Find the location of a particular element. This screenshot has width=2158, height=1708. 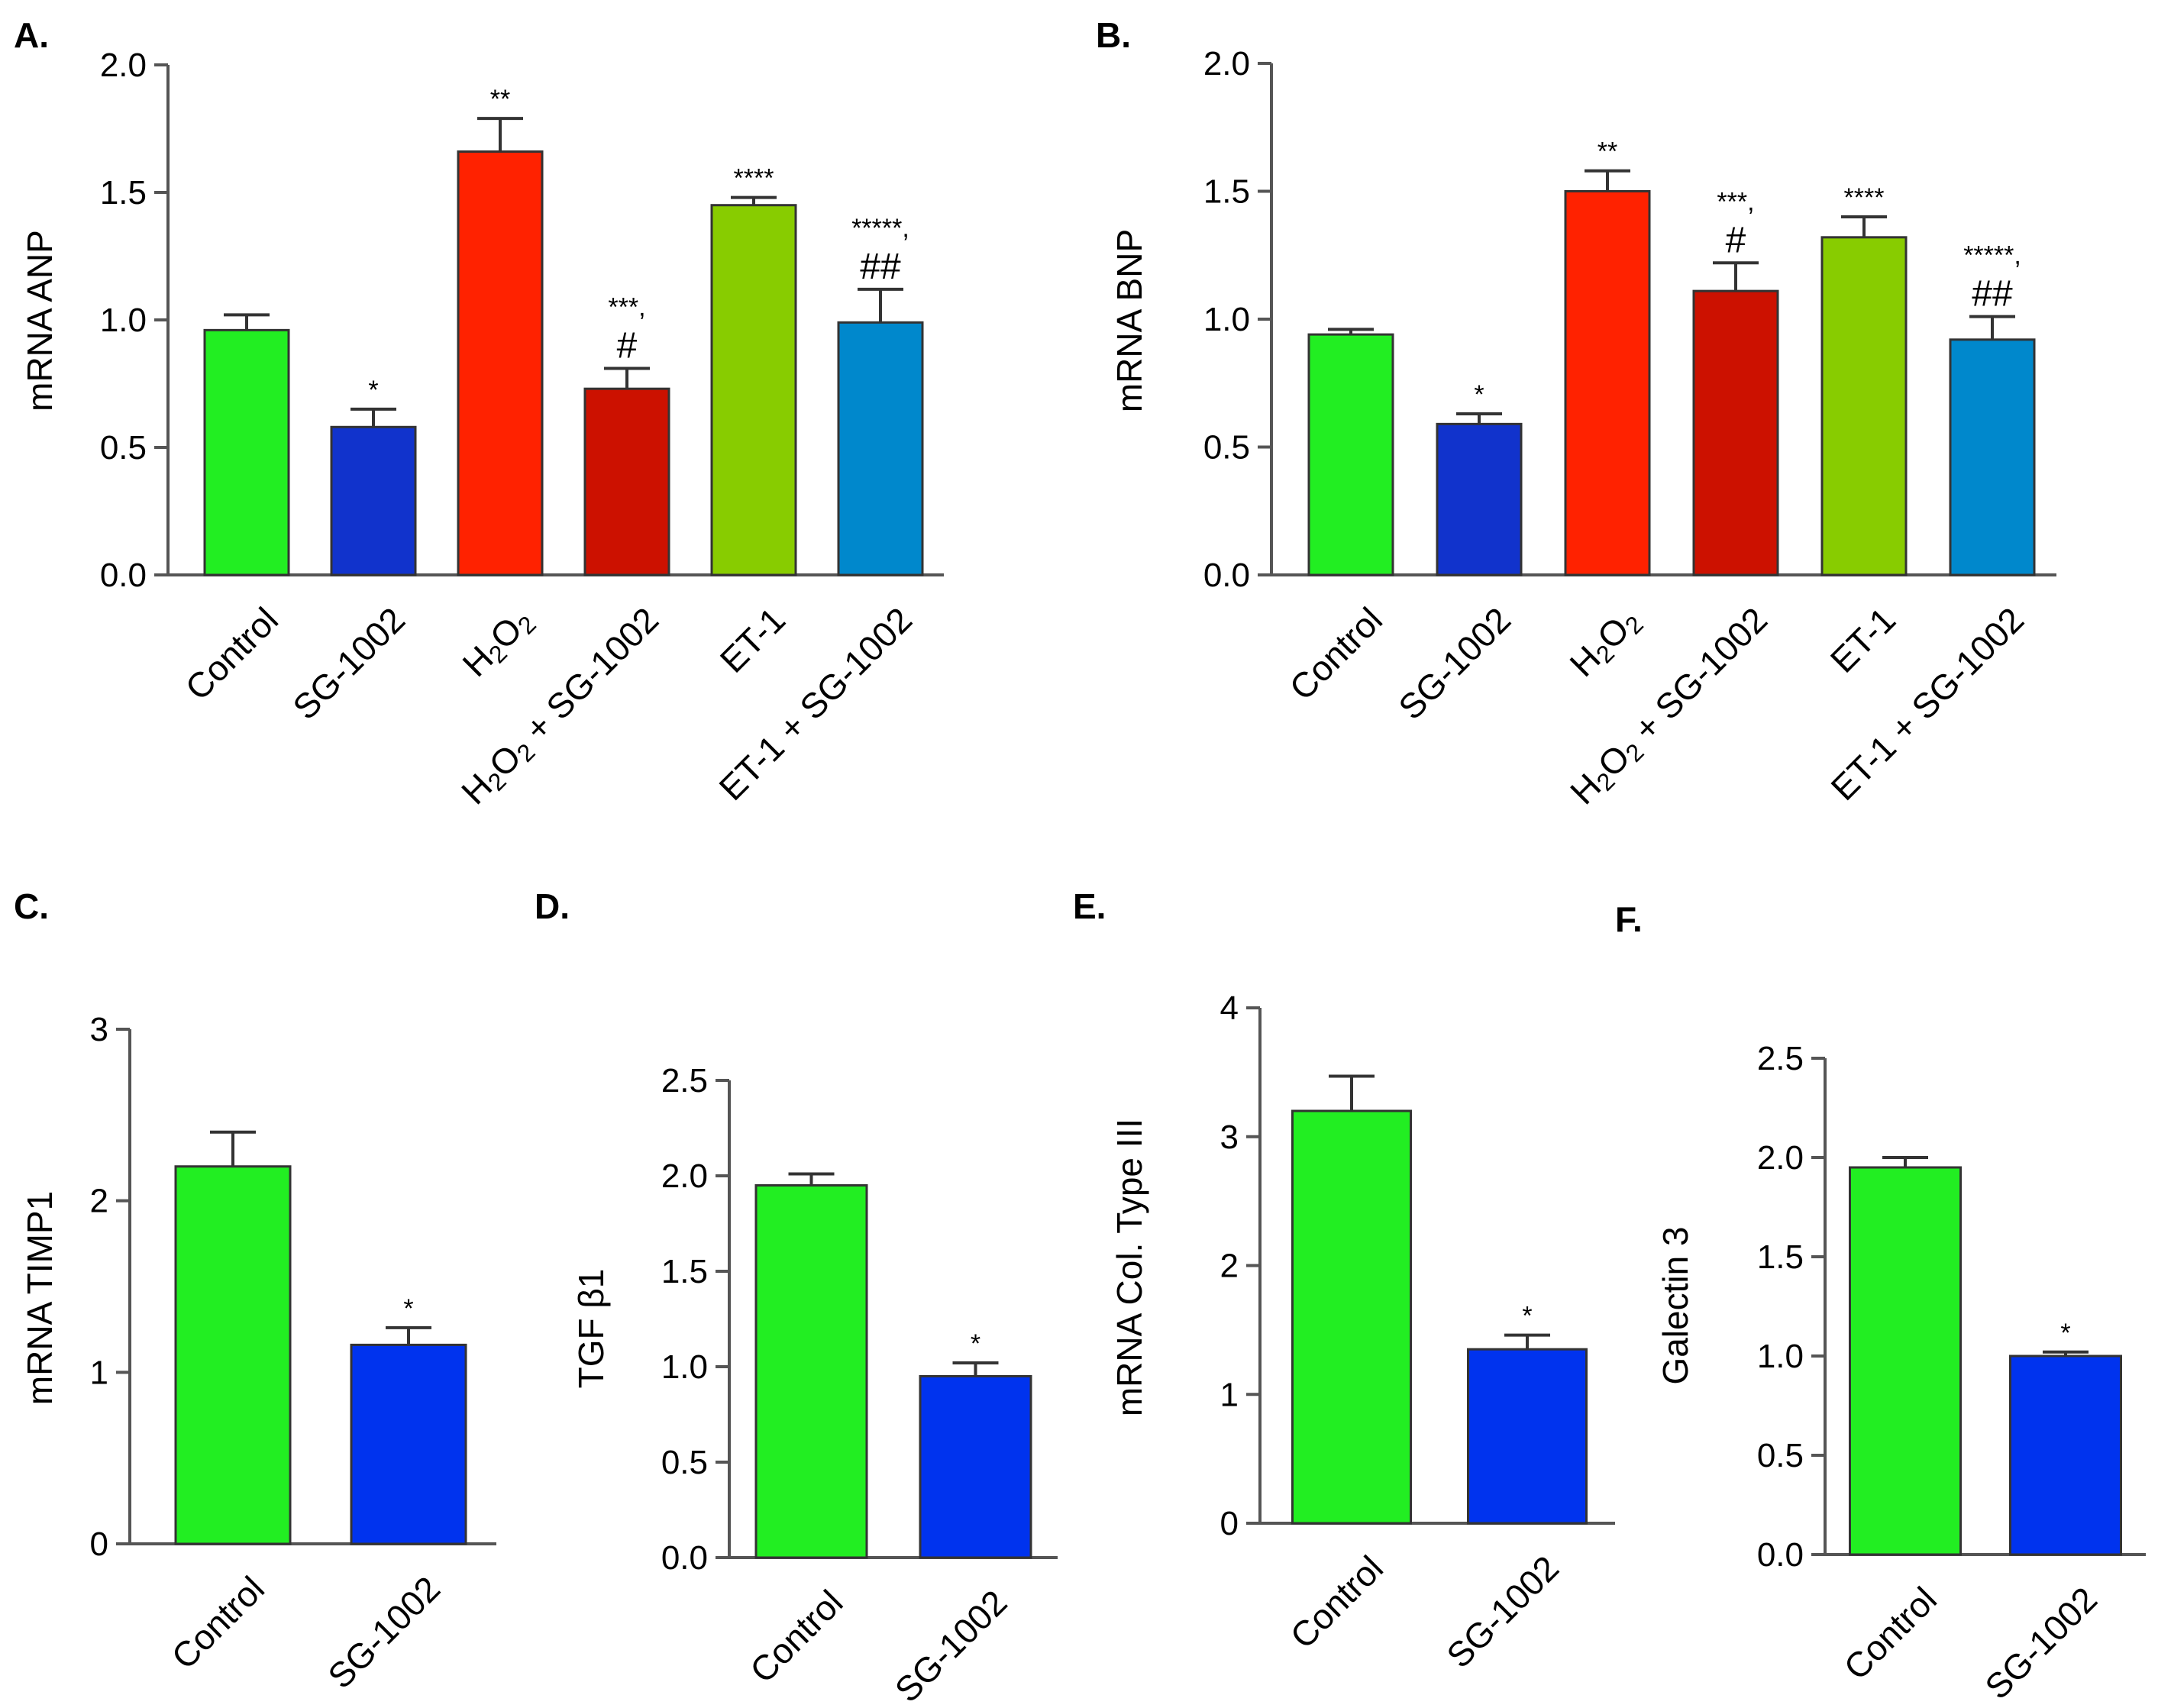

panel-label: C. is located at coordinates (31, 906).